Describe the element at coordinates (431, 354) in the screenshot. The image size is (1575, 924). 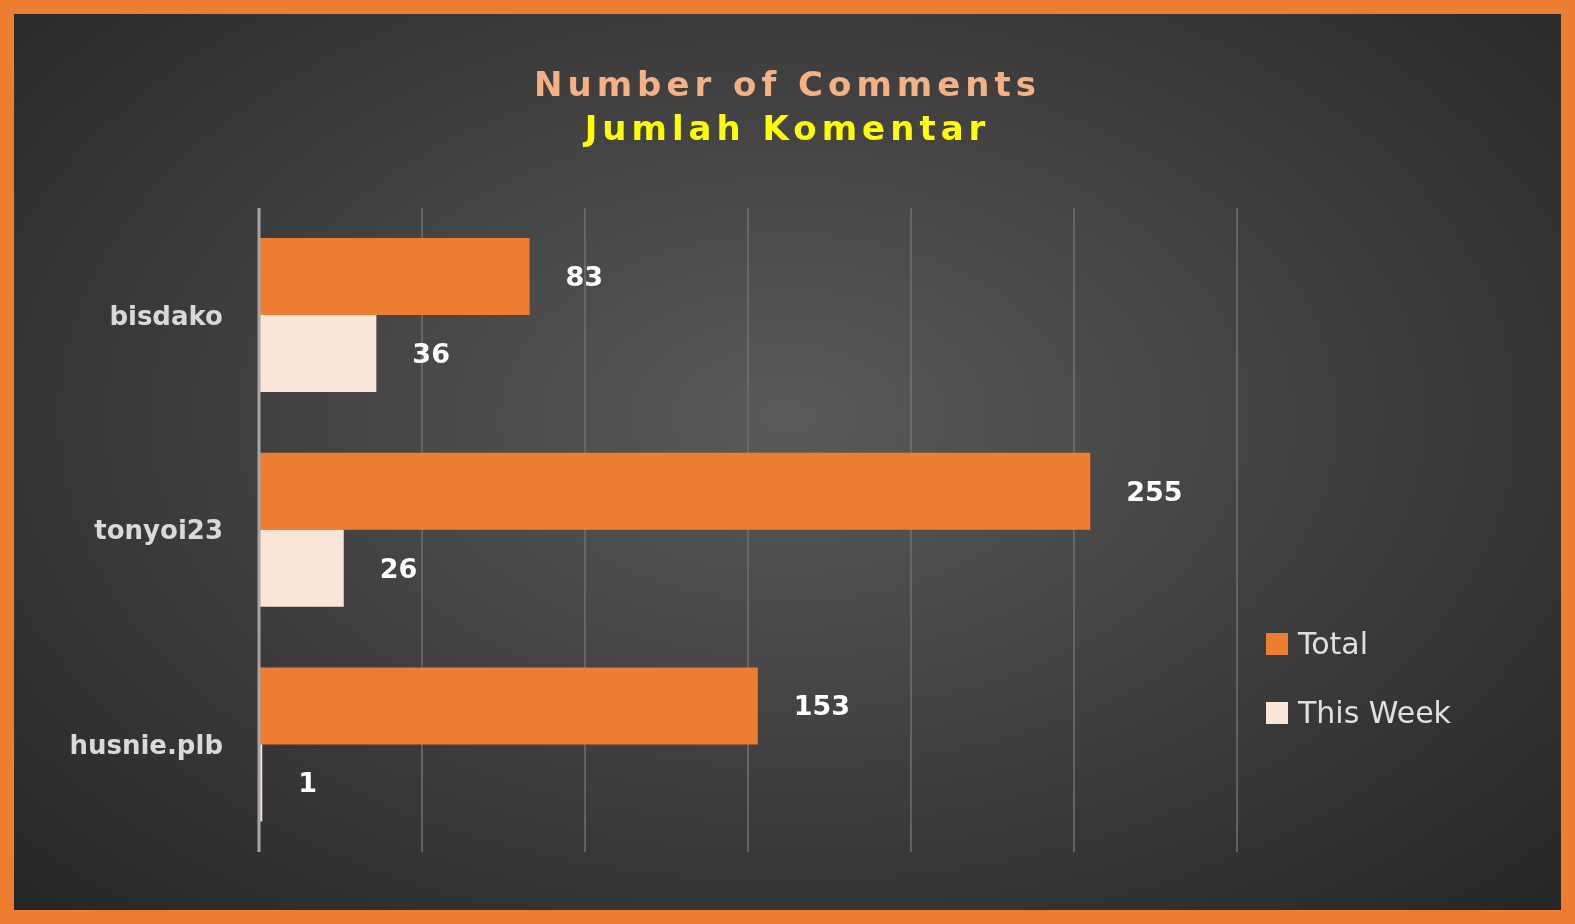
I see `data-label: 36` at that location.